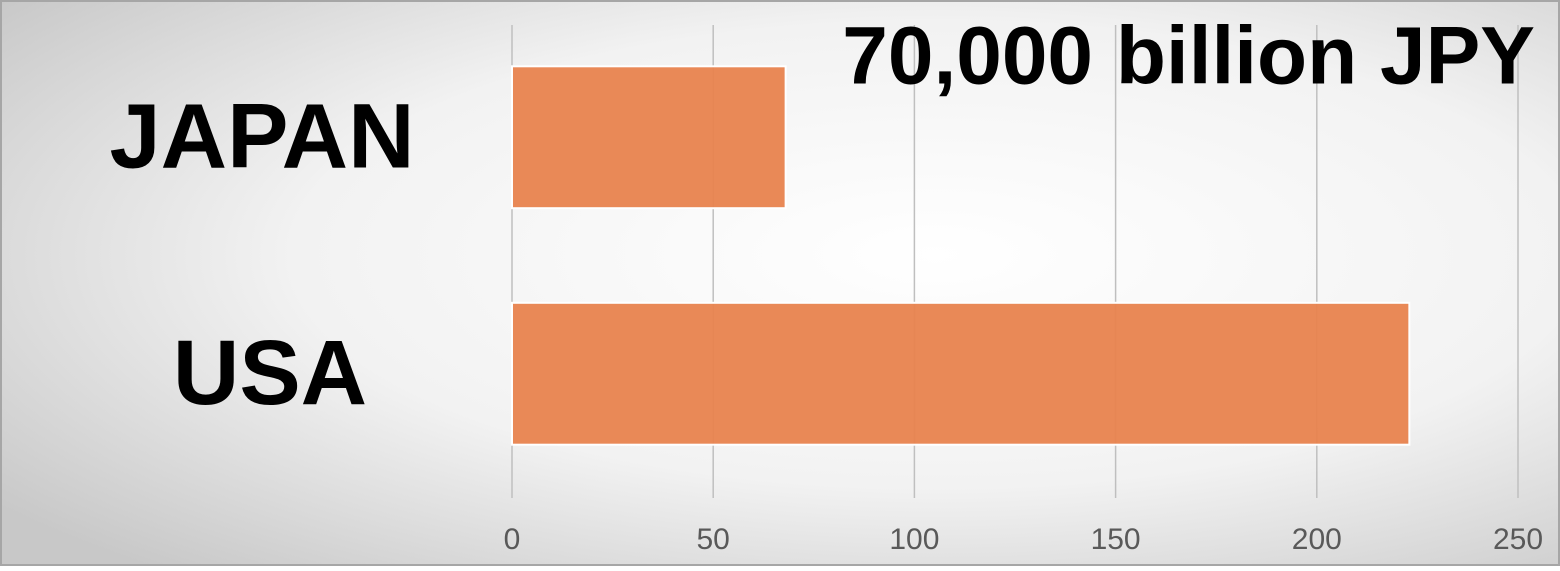 This screenshot has width=1560, height=571. What do you see at coordinates (713, 539) in the screenshot?
I see `x-tick-label: 50` at bounding box center [713, 539].